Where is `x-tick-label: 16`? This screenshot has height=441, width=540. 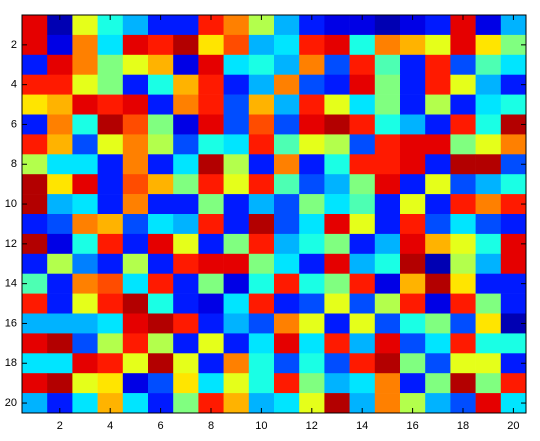 x-tick-label: 16 is located at coordinates (412, 426).